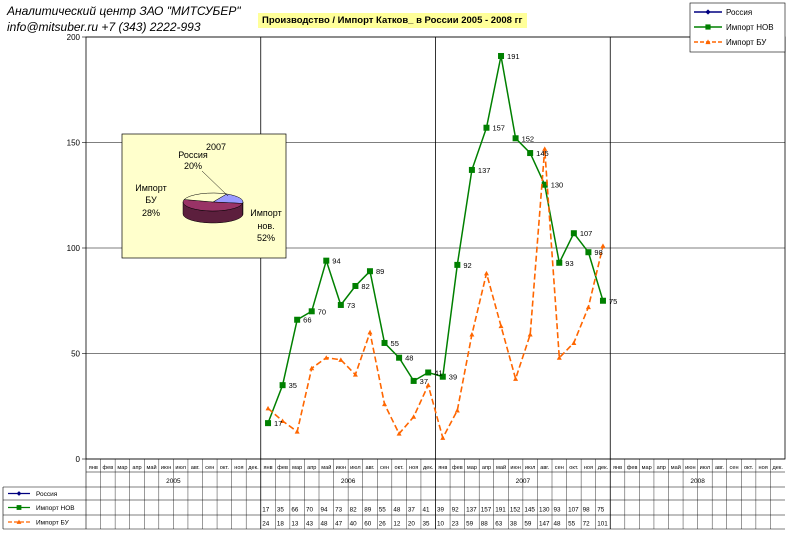  What do you see at coordinates (351, 305) in the screenshot?
I see `data-label: 73` at bounding box center [351, 305].